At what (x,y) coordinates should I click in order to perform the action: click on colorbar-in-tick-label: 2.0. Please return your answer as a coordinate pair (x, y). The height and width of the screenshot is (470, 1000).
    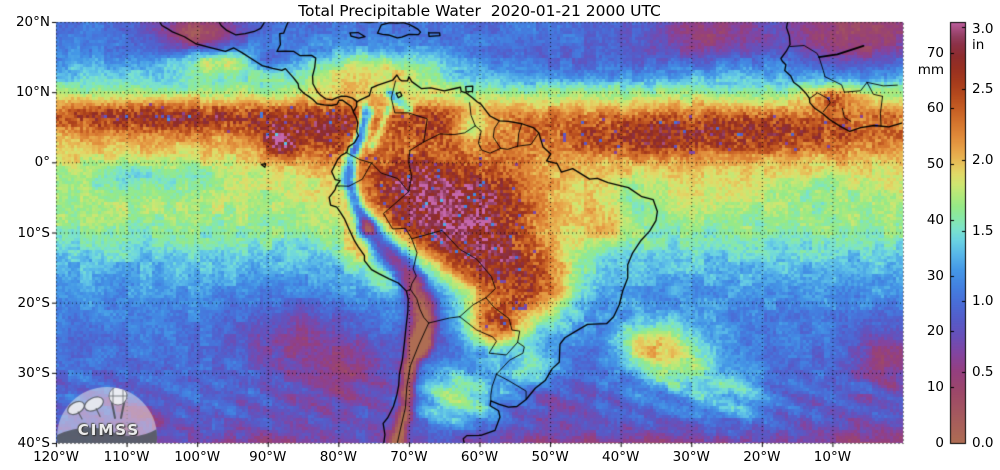
    Looking at the image, I should click on (983, 159).